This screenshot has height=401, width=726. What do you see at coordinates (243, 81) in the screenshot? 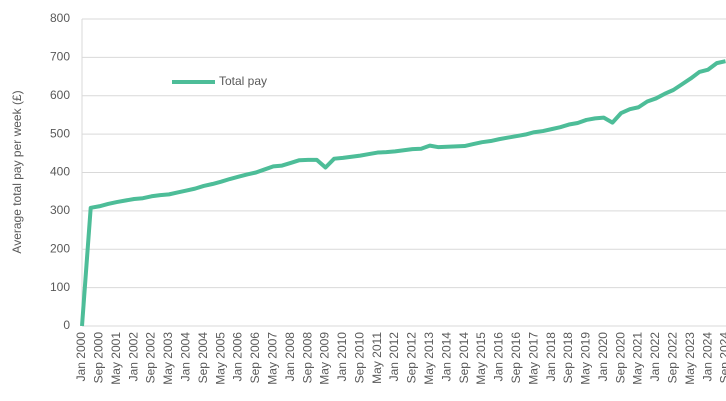
I see `legend-label: Total pay` at bounding box center [243, 81].